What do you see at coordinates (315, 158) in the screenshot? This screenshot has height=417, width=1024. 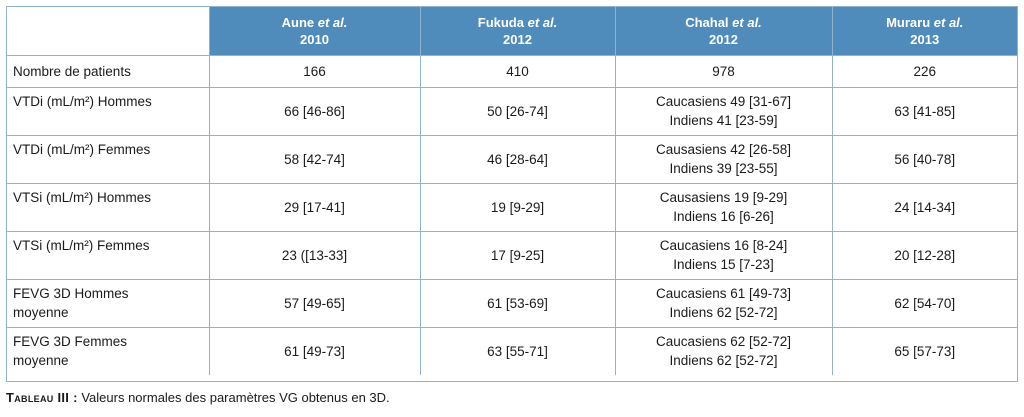 I see `cell-aune: 58 [42-74]` at bounding box center [315, 158].